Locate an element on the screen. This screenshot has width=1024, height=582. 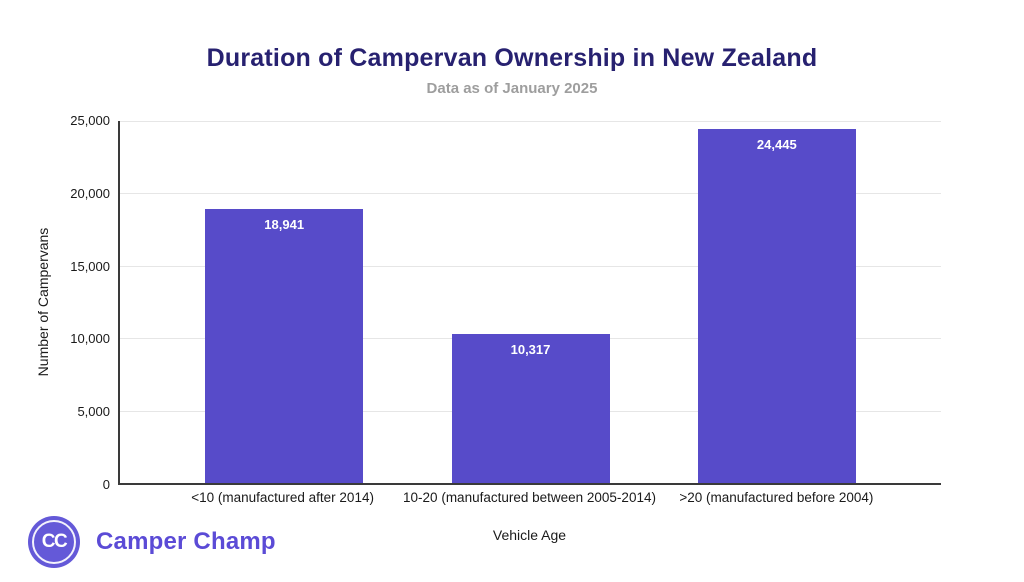
brand-name: Camper Champ is located at coordinates (186, 541).